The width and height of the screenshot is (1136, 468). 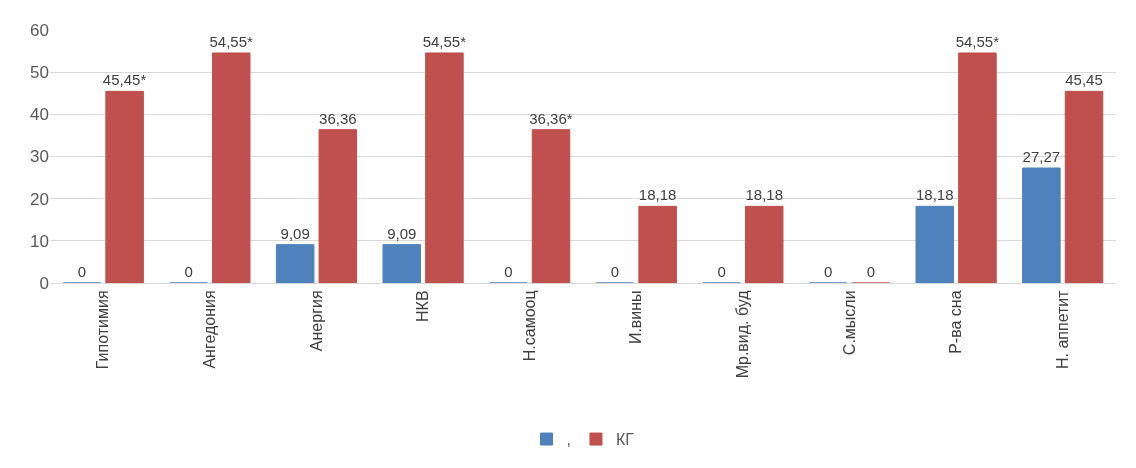 I want to click on x-tick-label: Р-ва сна, so click(x=956, y=322).